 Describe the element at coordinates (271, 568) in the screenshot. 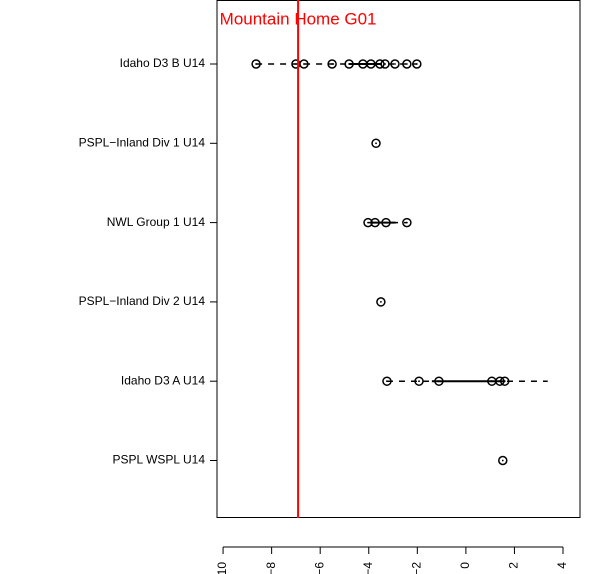

I see `x-tick-label: −8` at that location.